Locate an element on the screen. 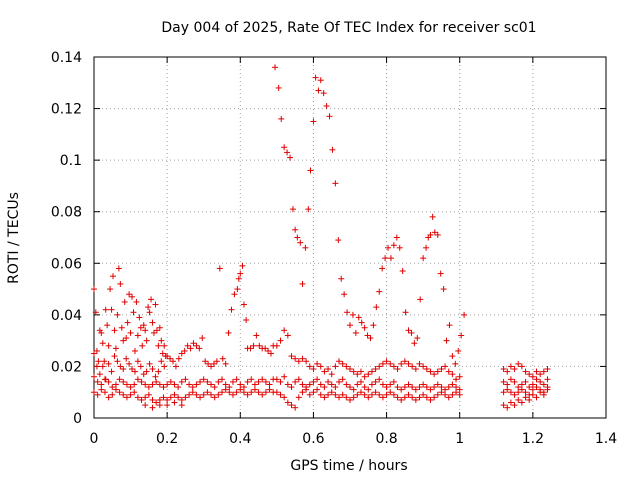  y-tick-label: 0.14 is located at coordinates (66, 58).